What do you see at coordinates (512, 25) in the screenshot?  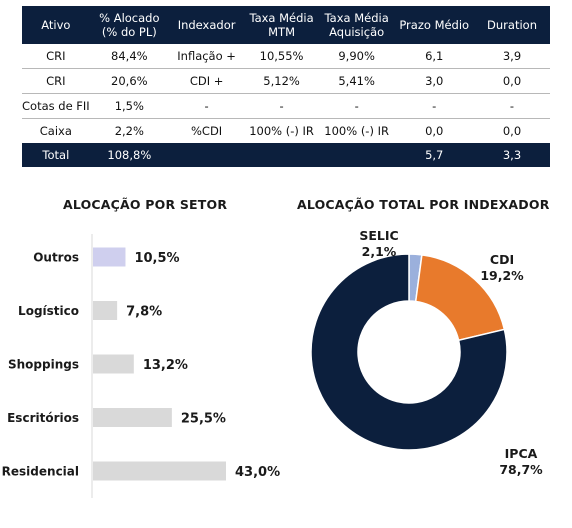 I see `header-duration: Duration` at bounding box center [512, 25].